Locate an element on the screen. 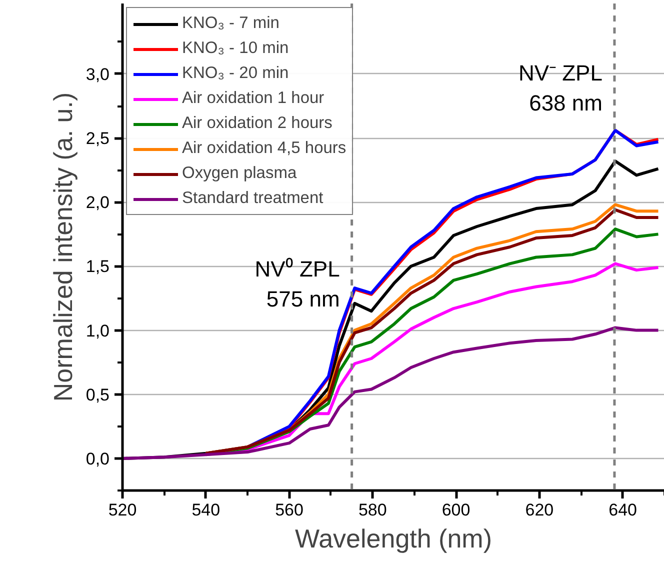 This screenshot has height=579, width=664. y-tick-label: 1,5 is located at coordinates (98, 266).